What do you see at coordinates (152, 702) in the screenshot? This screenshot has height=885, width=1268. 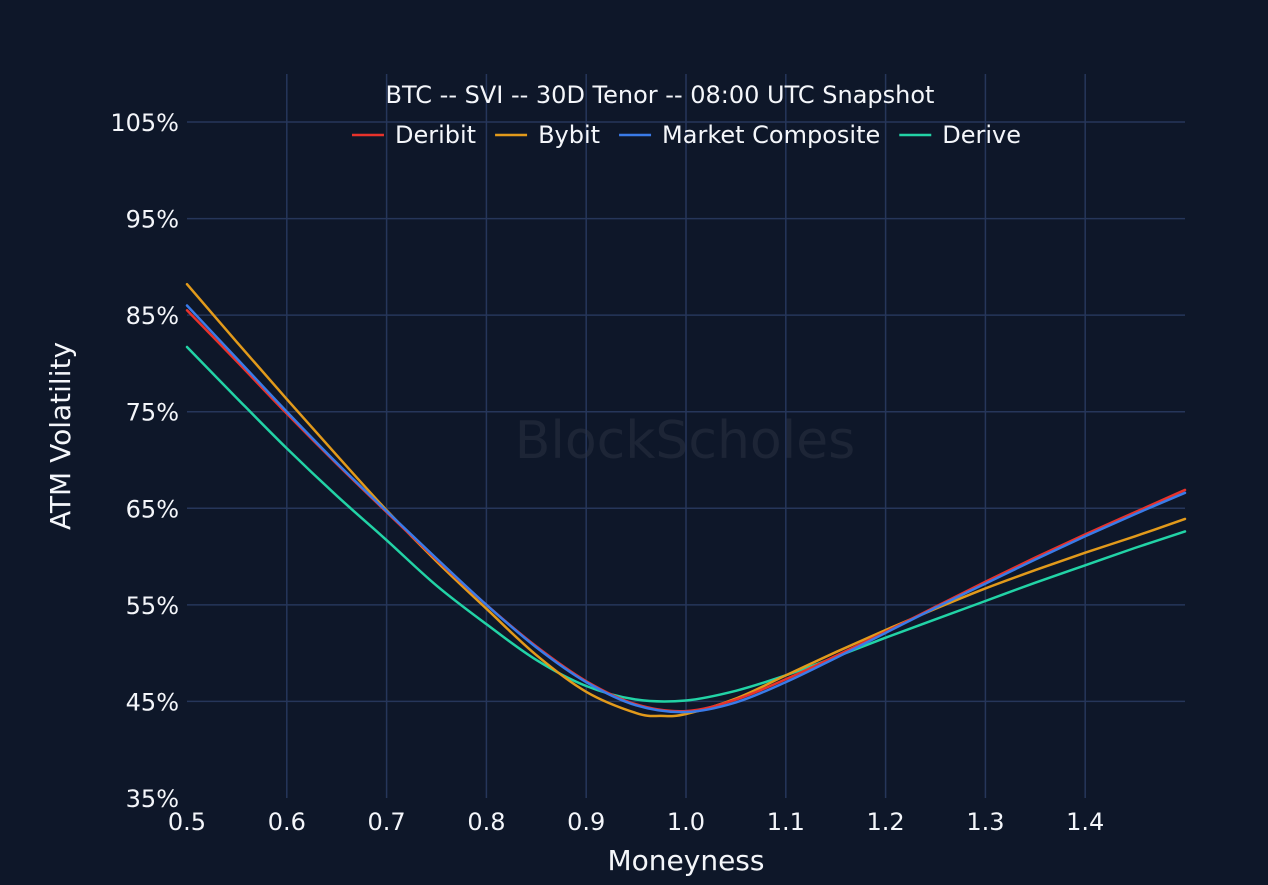 I see `y-tick-label: 45%` at bounding box center [152, 702].